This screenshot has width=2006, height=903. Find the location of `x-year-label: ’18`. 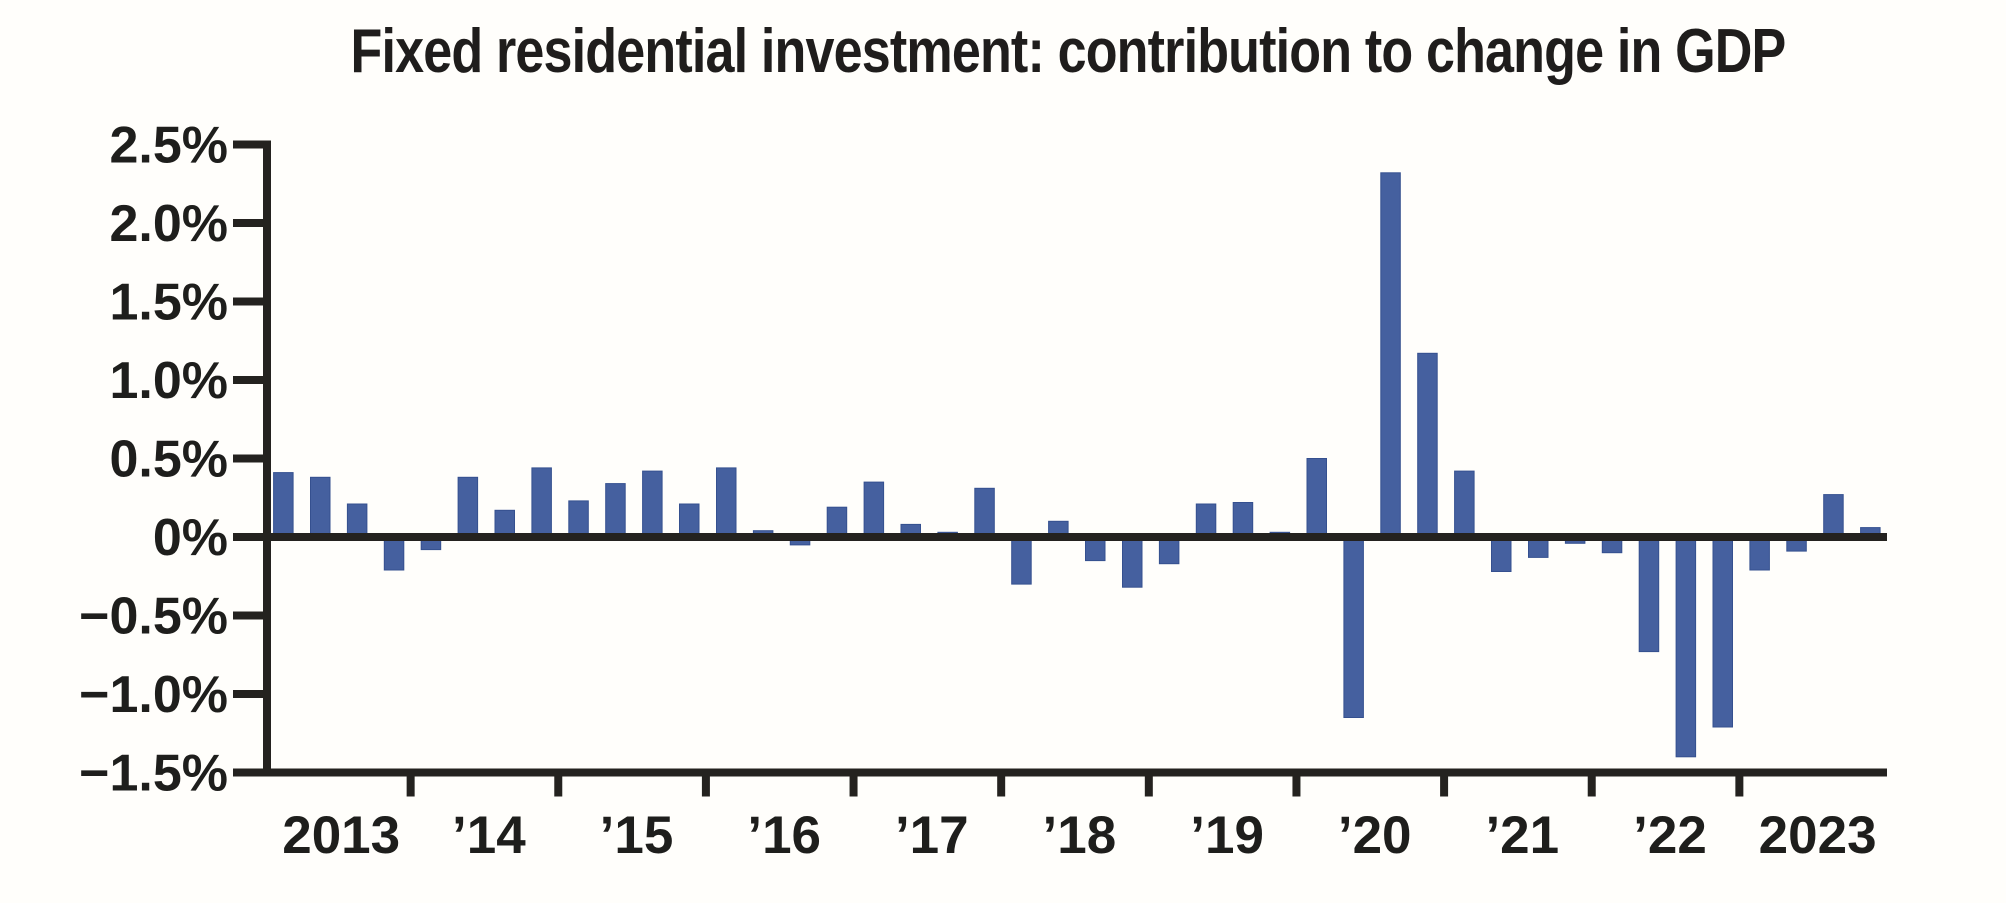

x-year-label: ’18 is located at coordinates (1080, 835).